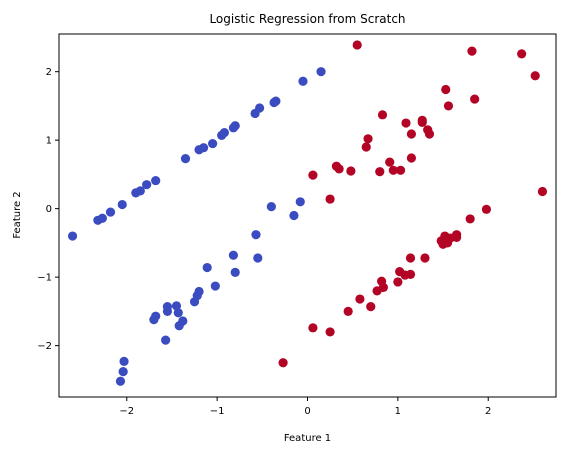 The height and width of the screenshot is (455, 565). What do you see at coordinates (49, 72) in the screenshot?
I see `y-tick-label: 2` at bounding box center [49, 72].